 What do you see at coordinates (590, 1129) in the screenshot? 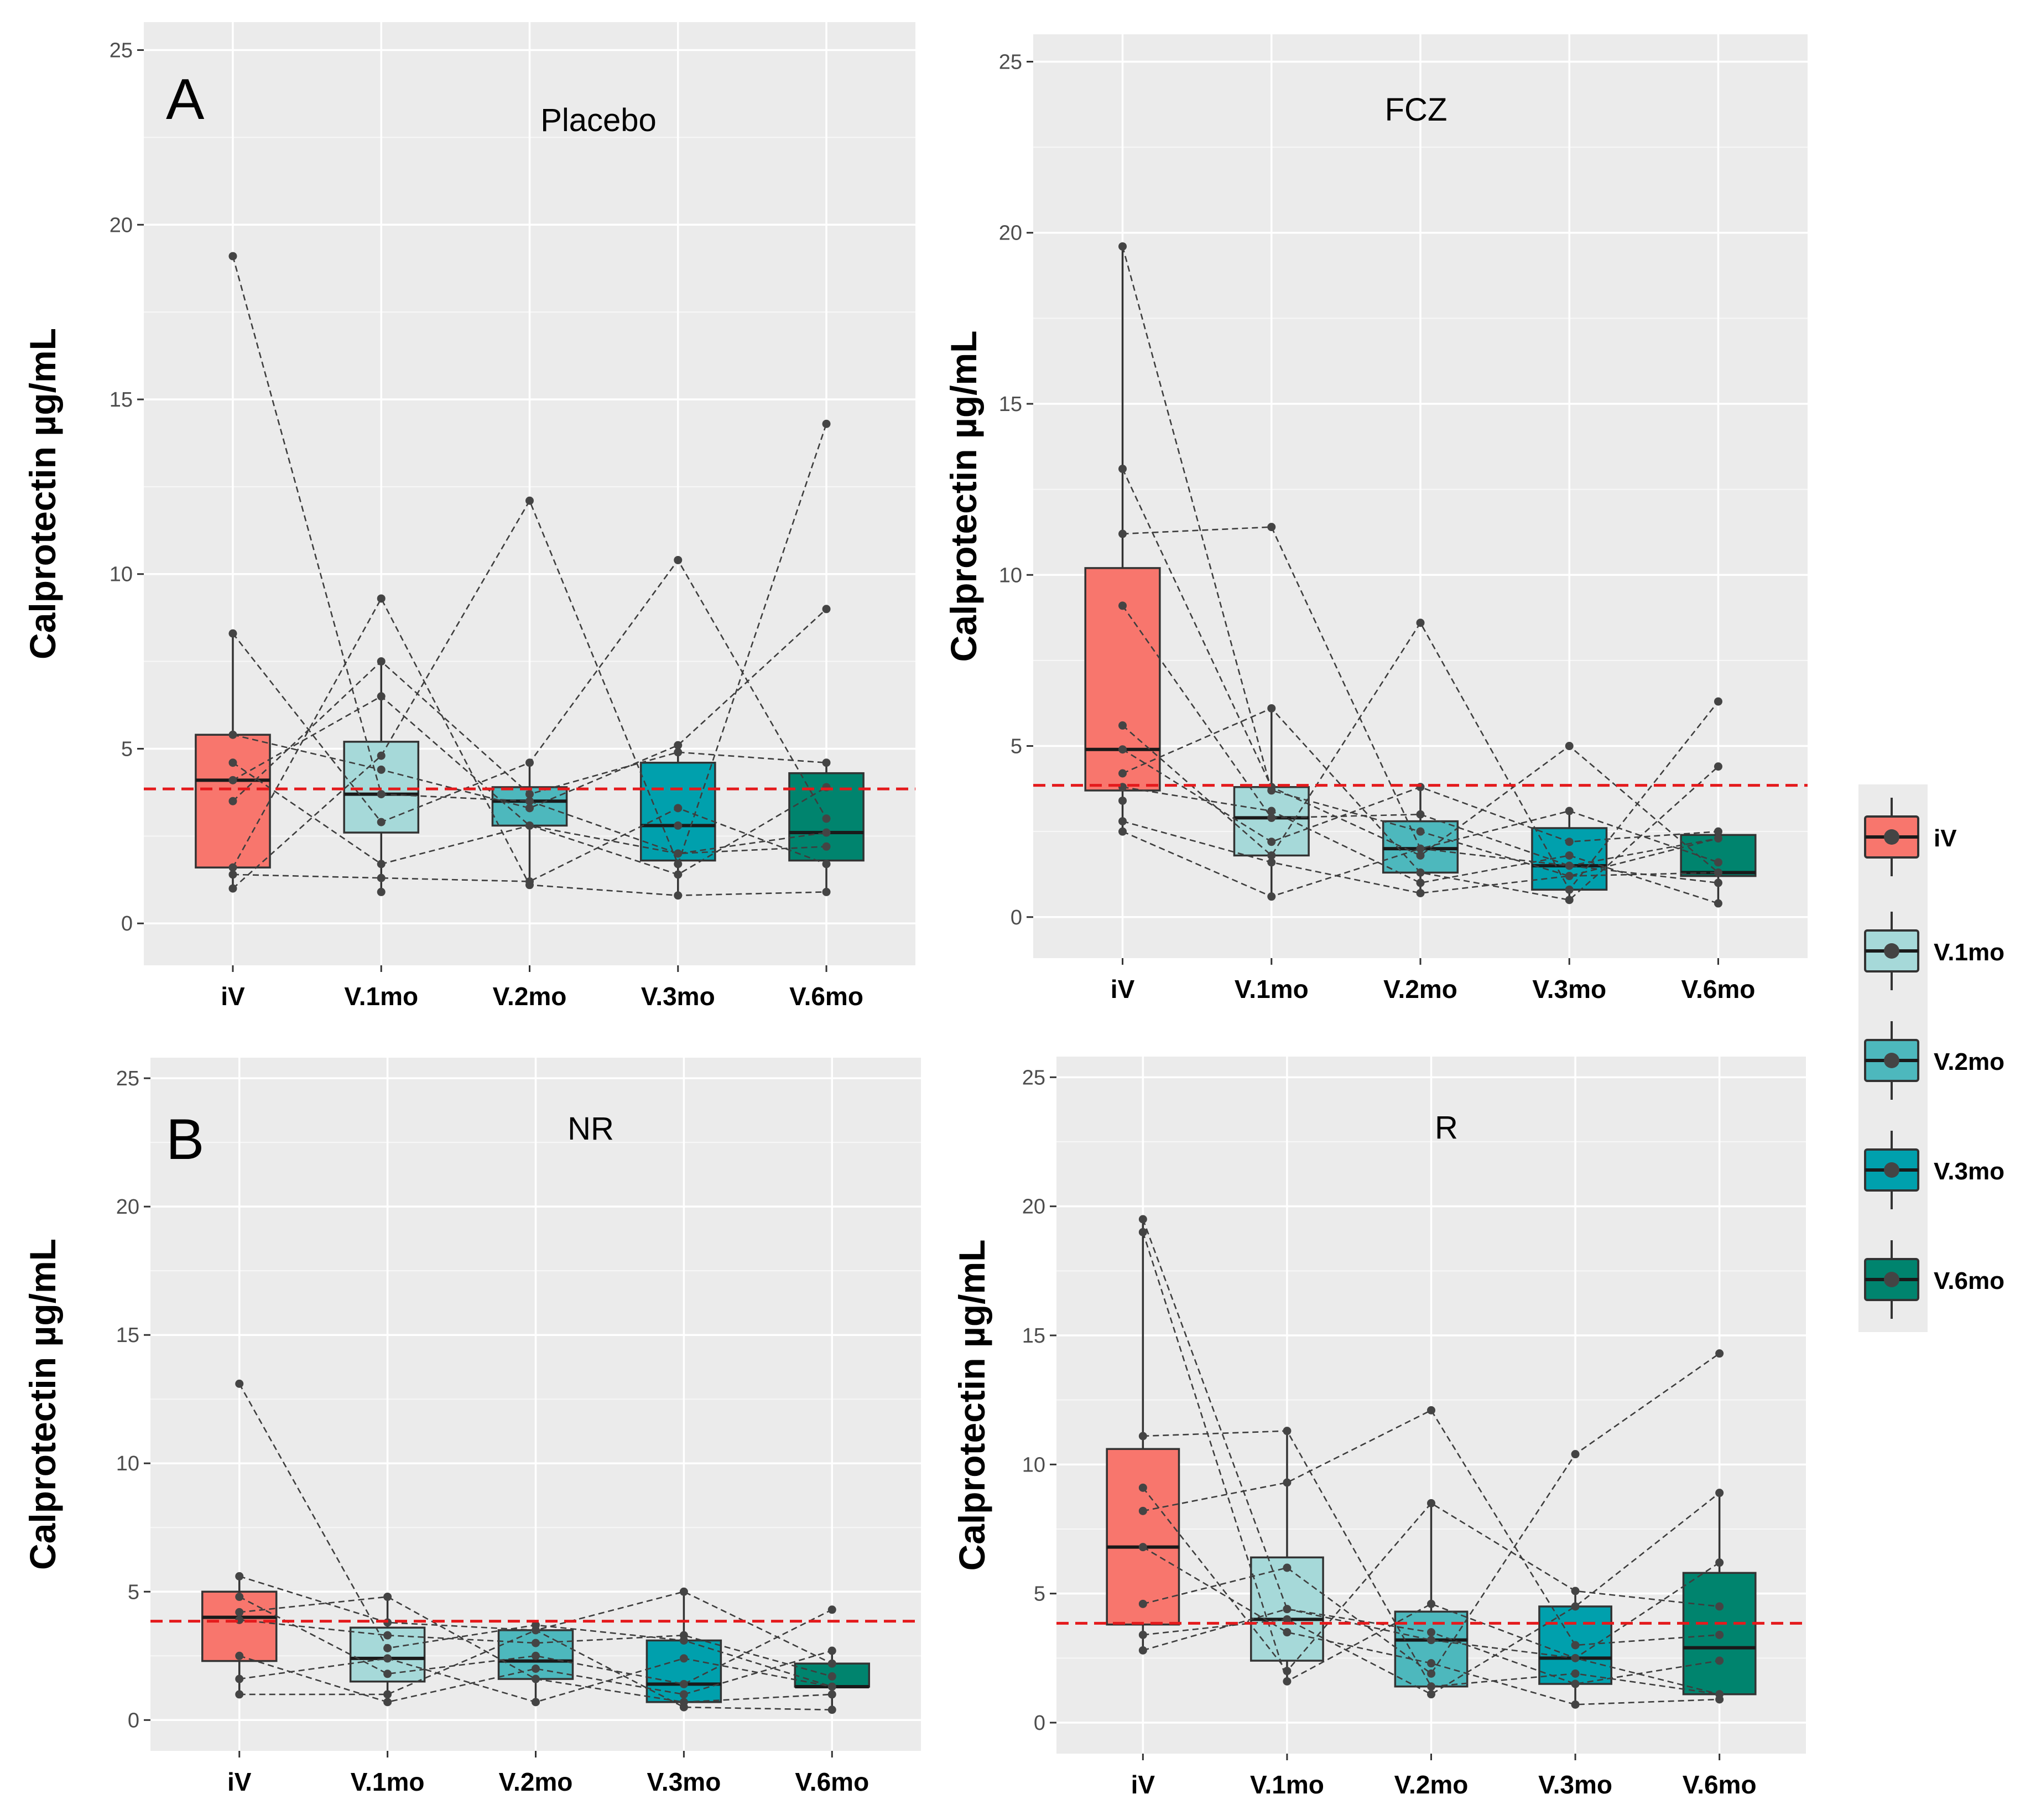
I see `panel-nr-title: NR` at bounding box center [590, 1129].